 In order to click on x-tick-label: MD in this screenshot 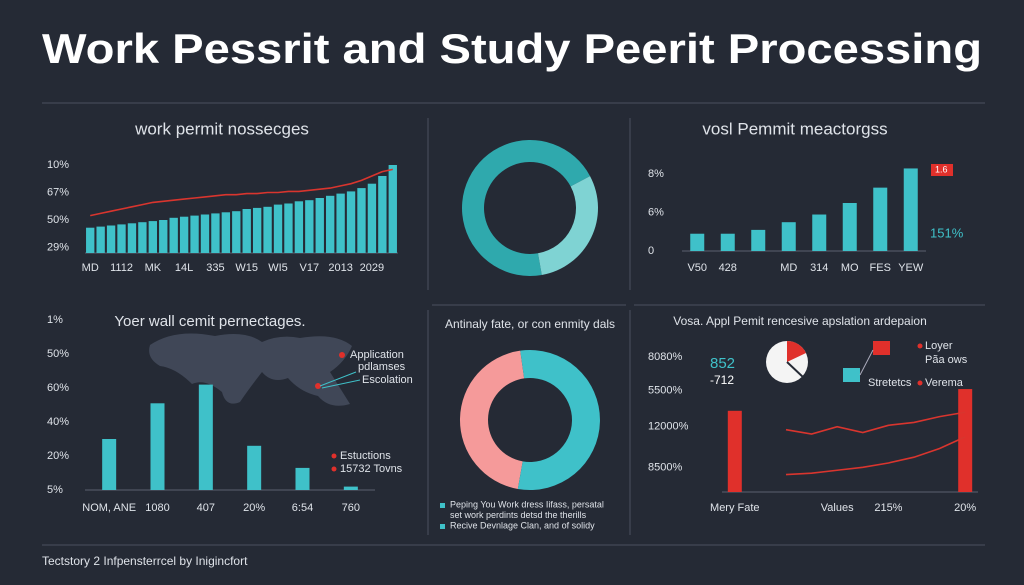, I will do `click(90, 268)`.